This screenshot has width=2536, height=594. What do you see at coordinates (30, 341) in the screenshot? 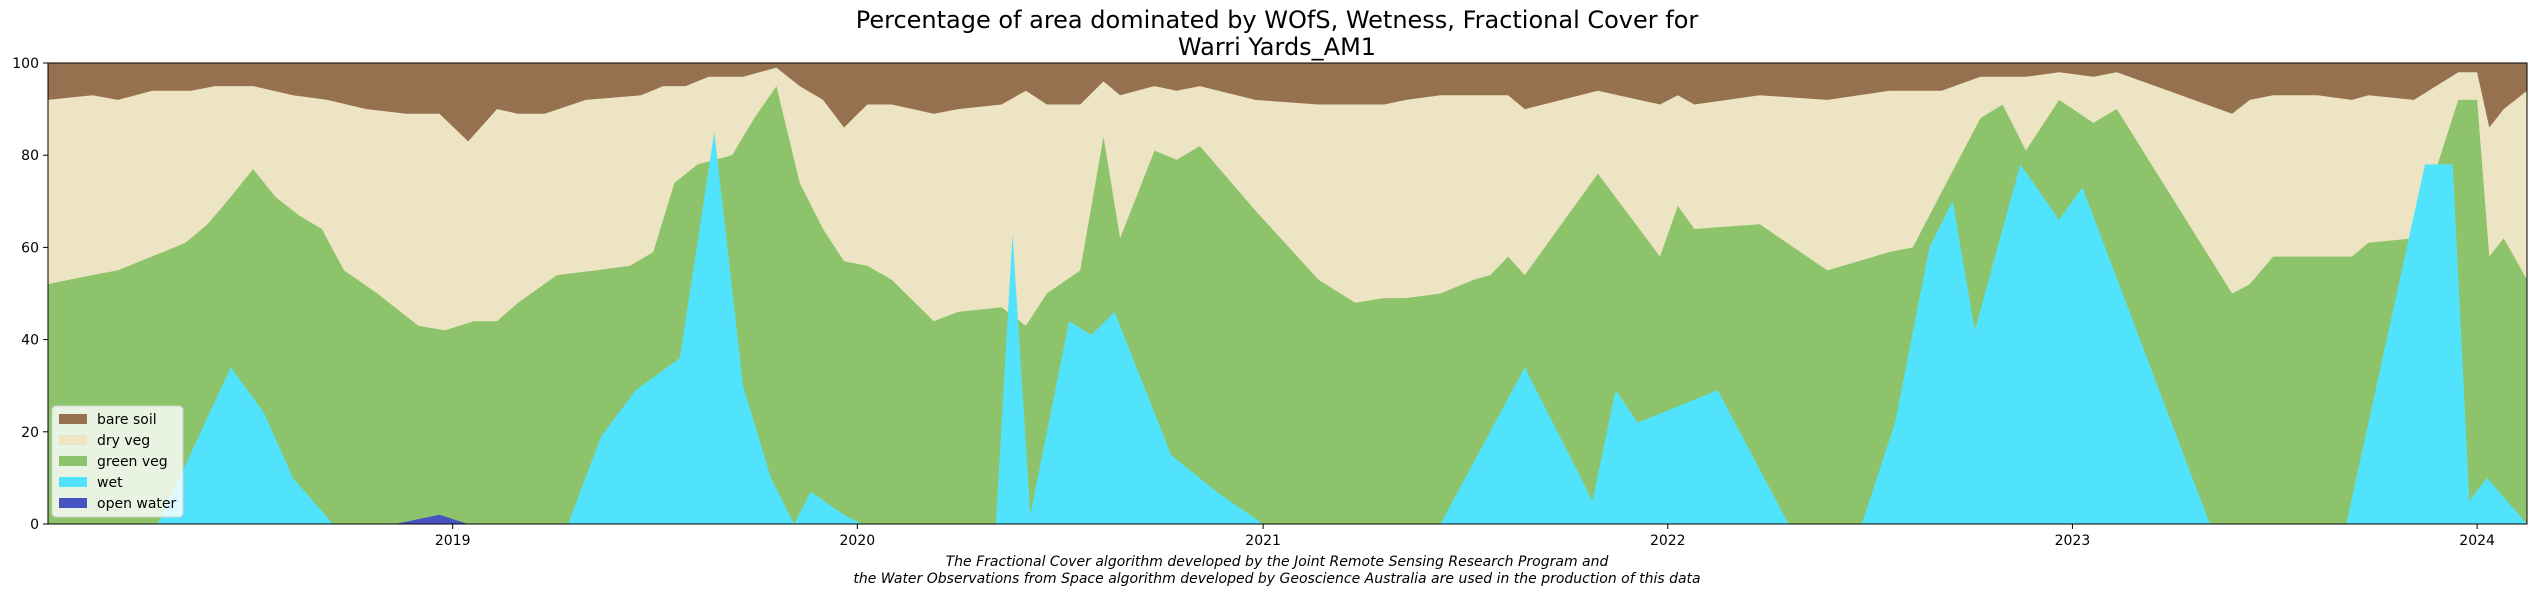
I see `y-tick-label: 40` at bounding box center [30, 341].